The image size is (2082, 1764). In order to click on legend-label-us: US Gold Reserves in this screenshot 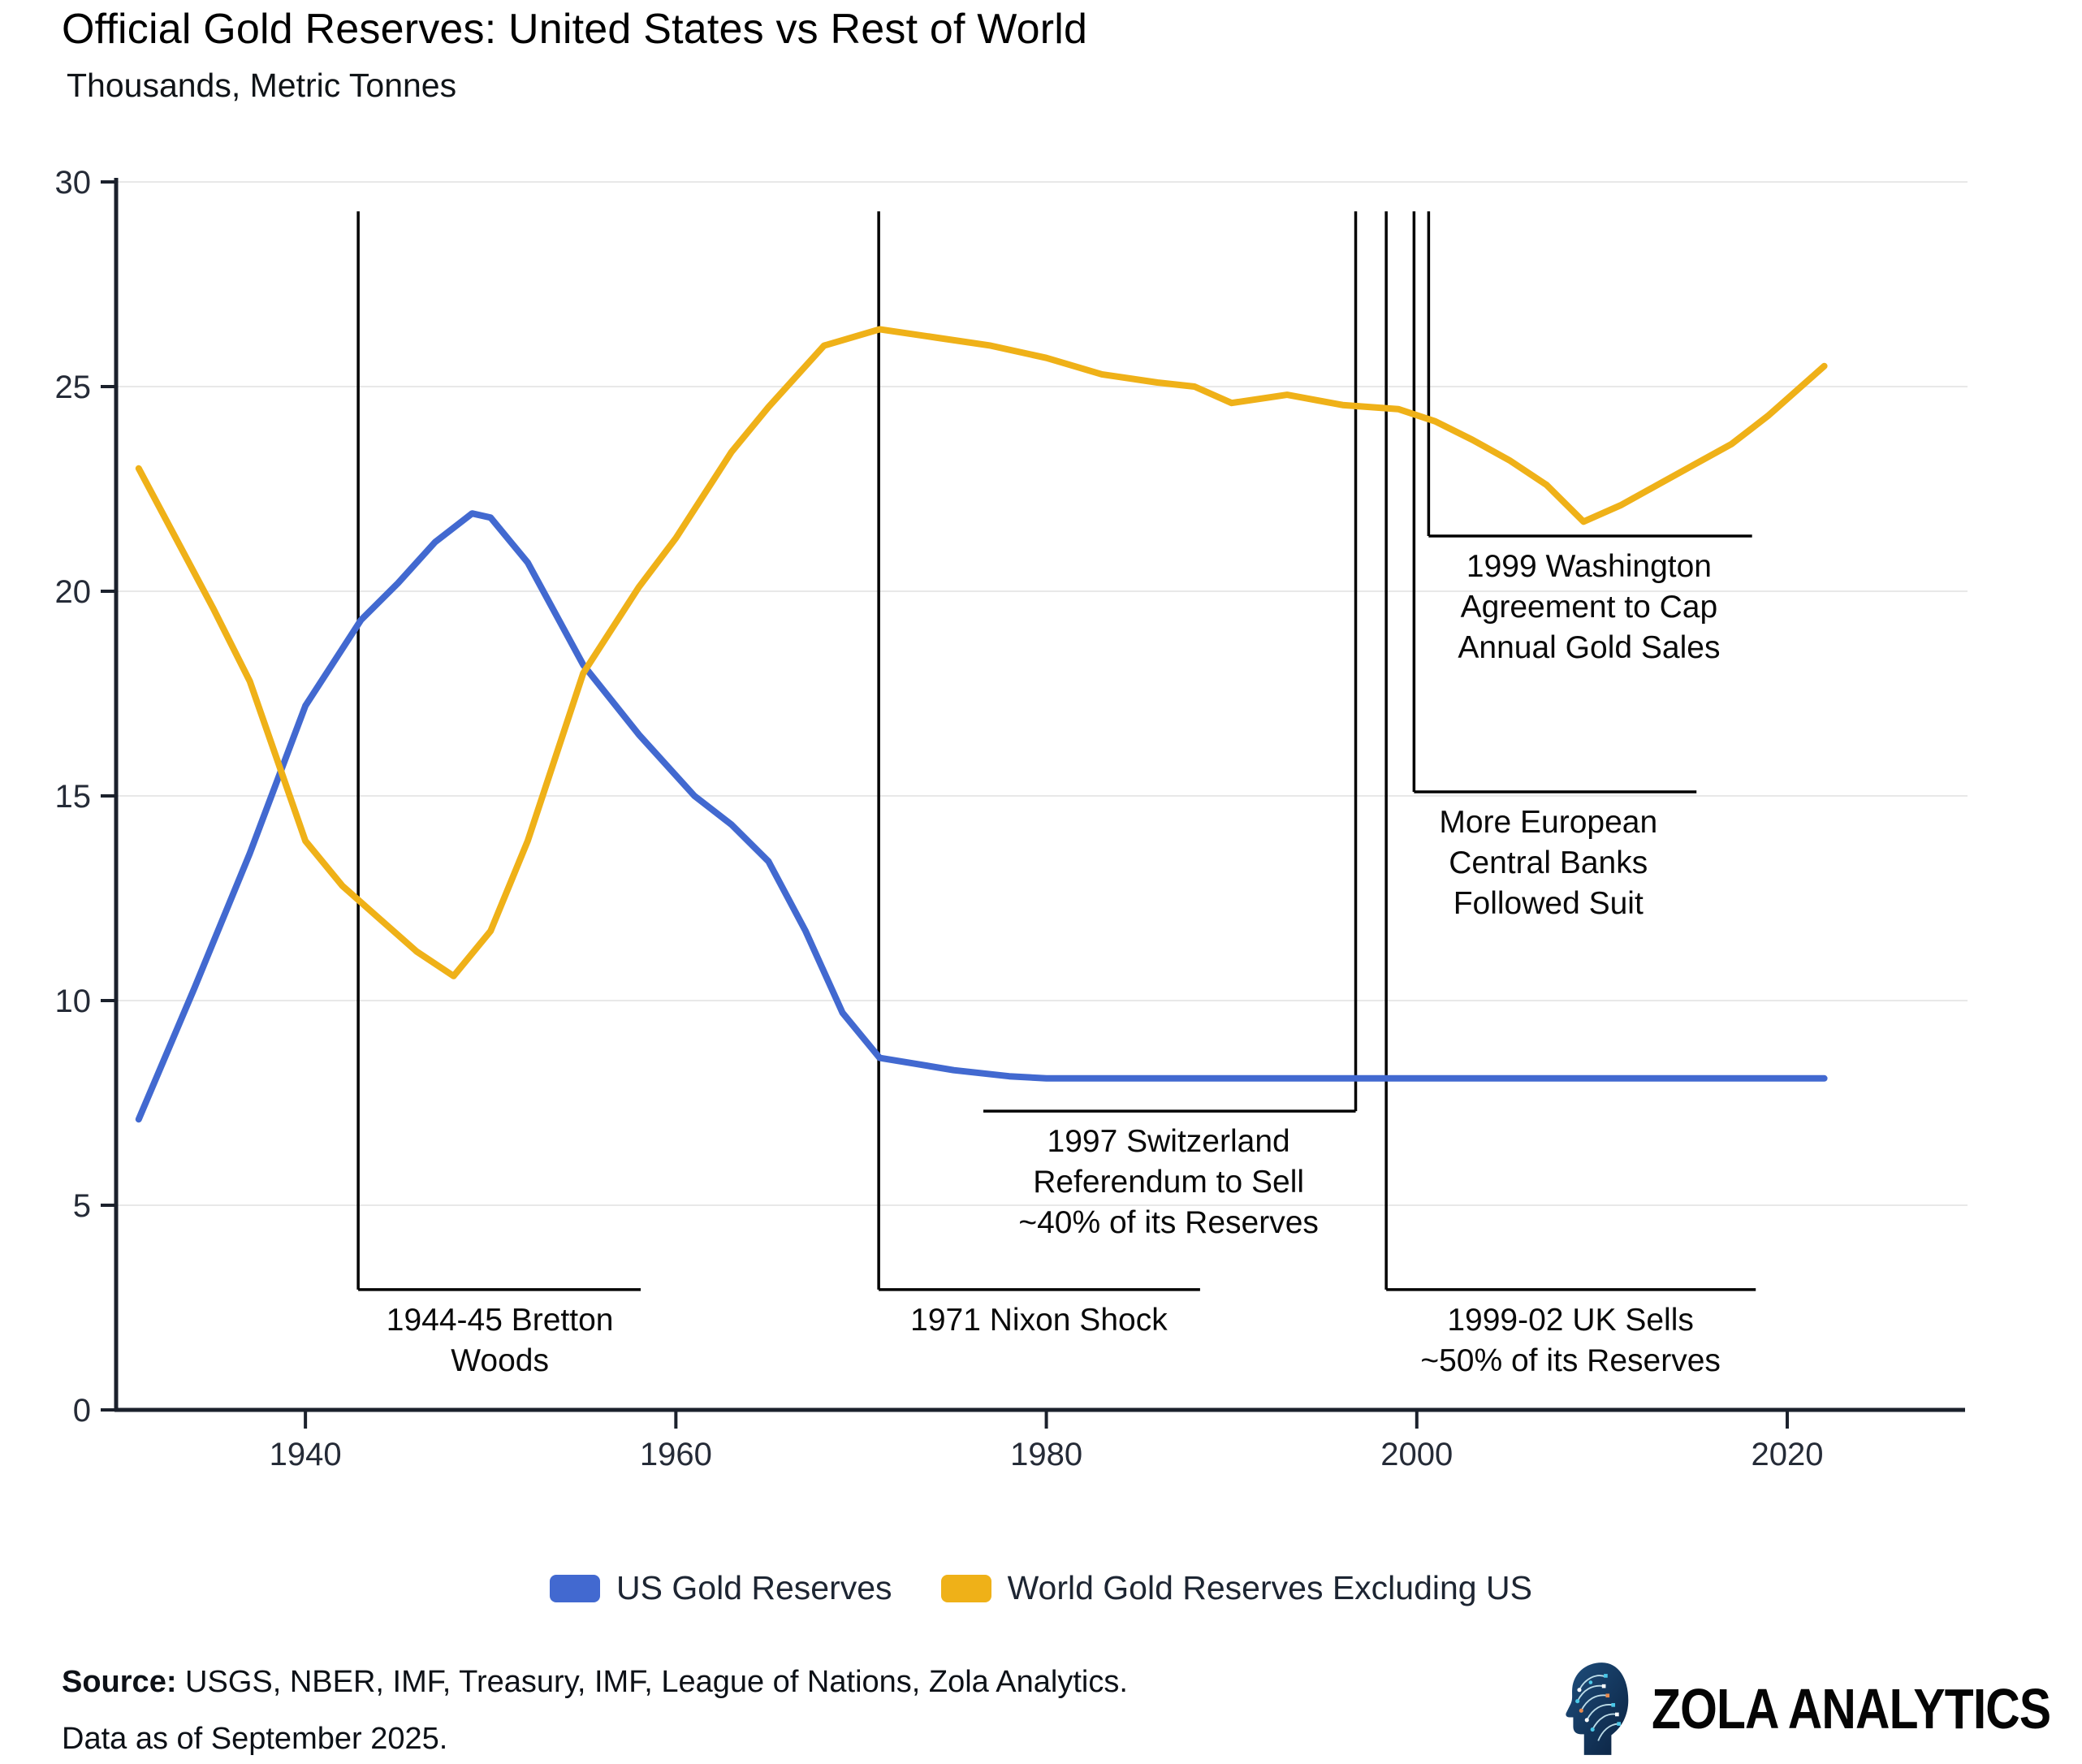, I will do `click(754, 1587)`.